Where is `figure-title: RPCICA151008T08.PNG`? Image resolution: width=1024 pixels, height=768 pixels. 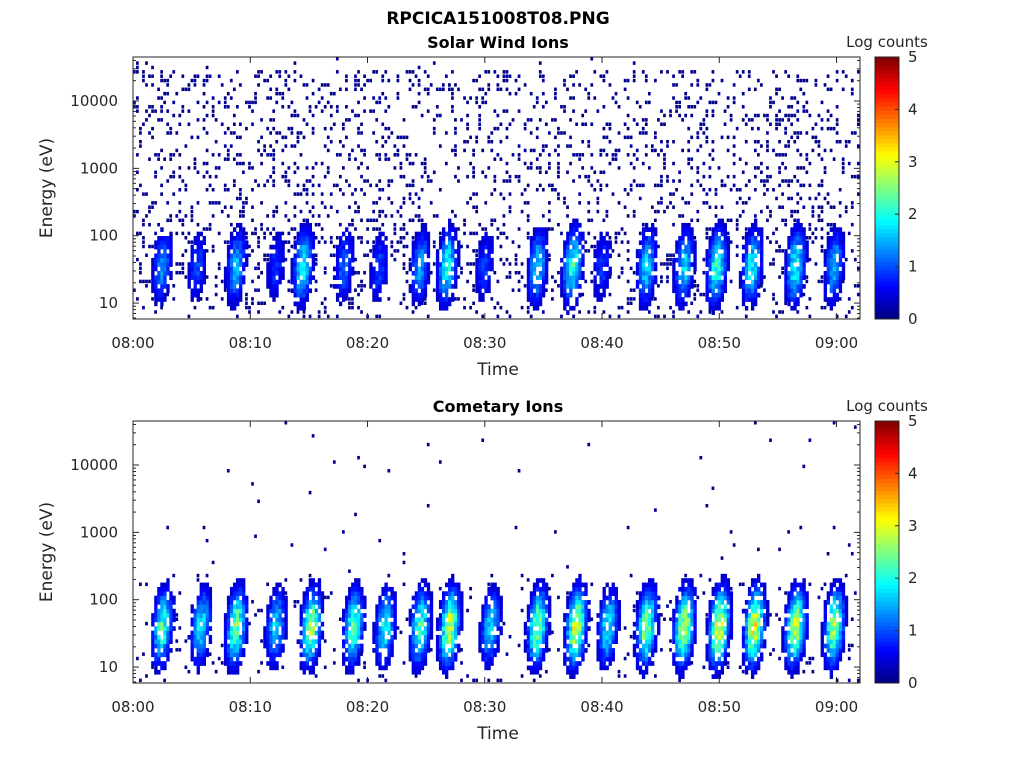
figure-title: RPCICA151008T08.PNG is located at coordinates (497, 19).